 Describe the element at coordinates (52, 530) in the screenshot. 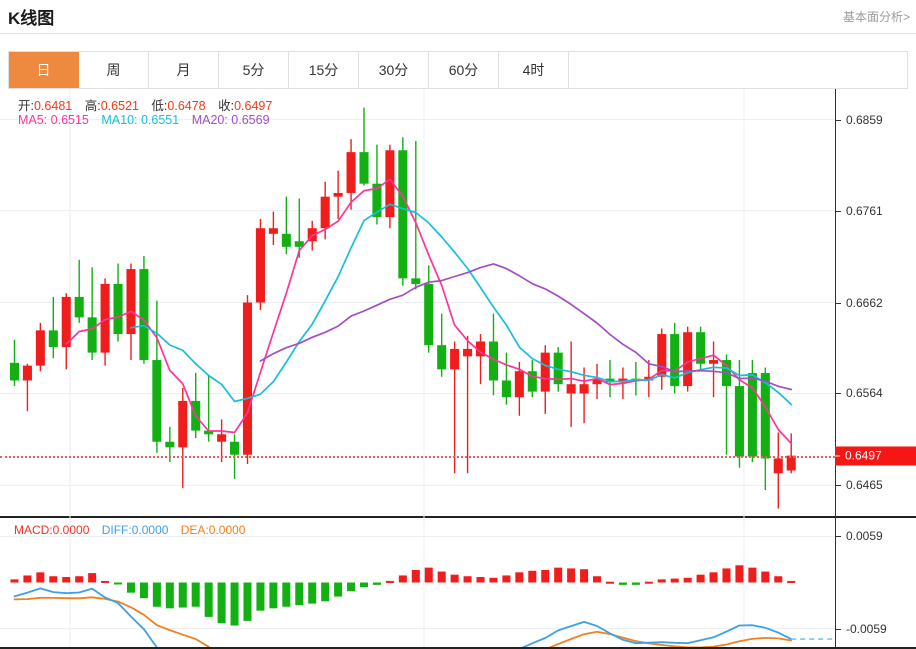

I see `macd-legend-value: MACD:0.0000` at that location.